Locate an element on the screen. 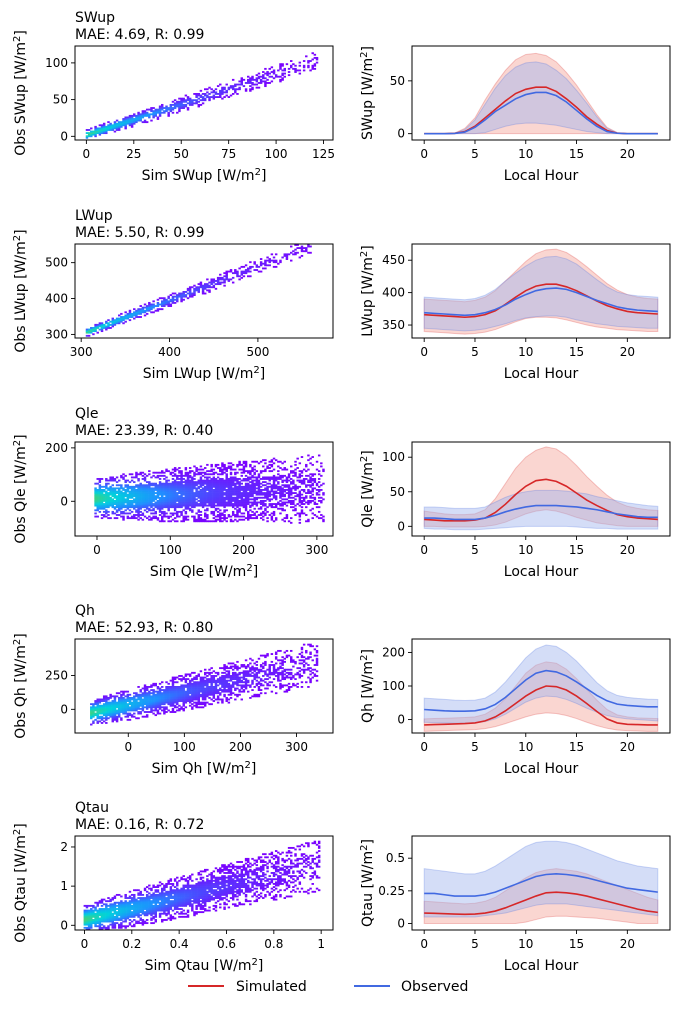 The height and width of the screenshot is (1011, 679). y-tick-label: 100 is located at coordinates (56, 63).